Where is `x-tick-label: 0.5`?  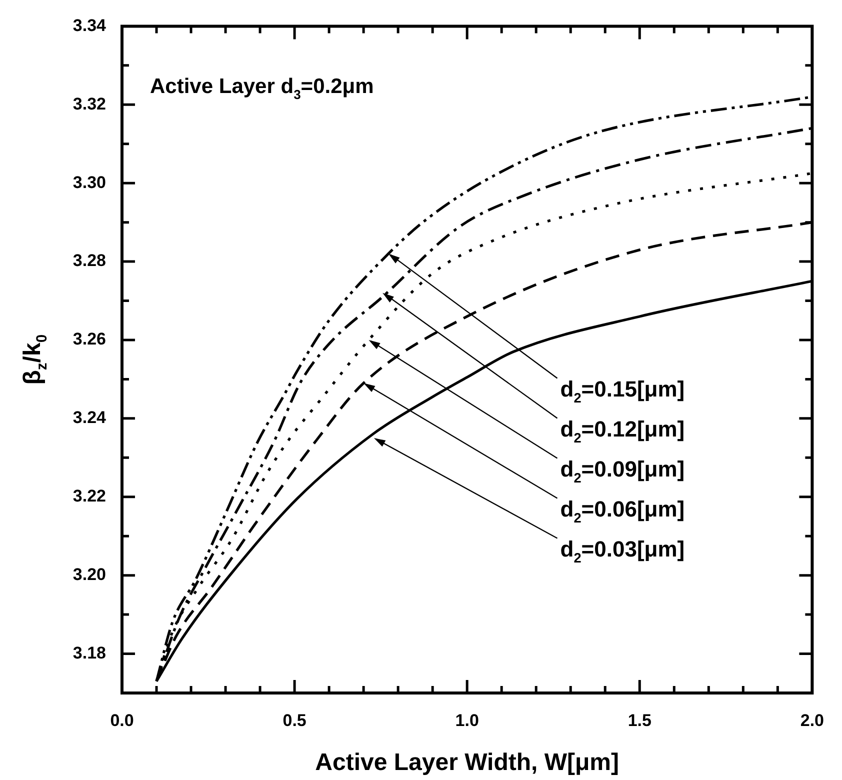
x-tick-label: 0.5 is located at coordinates (294, 720).